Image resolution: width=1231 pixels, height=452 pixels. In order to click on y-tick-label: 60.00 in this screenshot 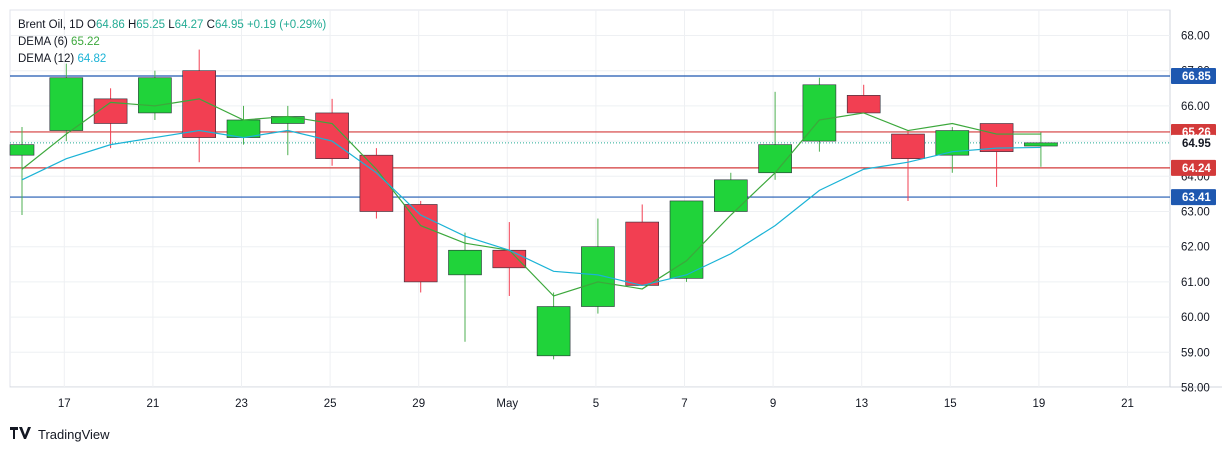, I will do `click(1195, 318)`.